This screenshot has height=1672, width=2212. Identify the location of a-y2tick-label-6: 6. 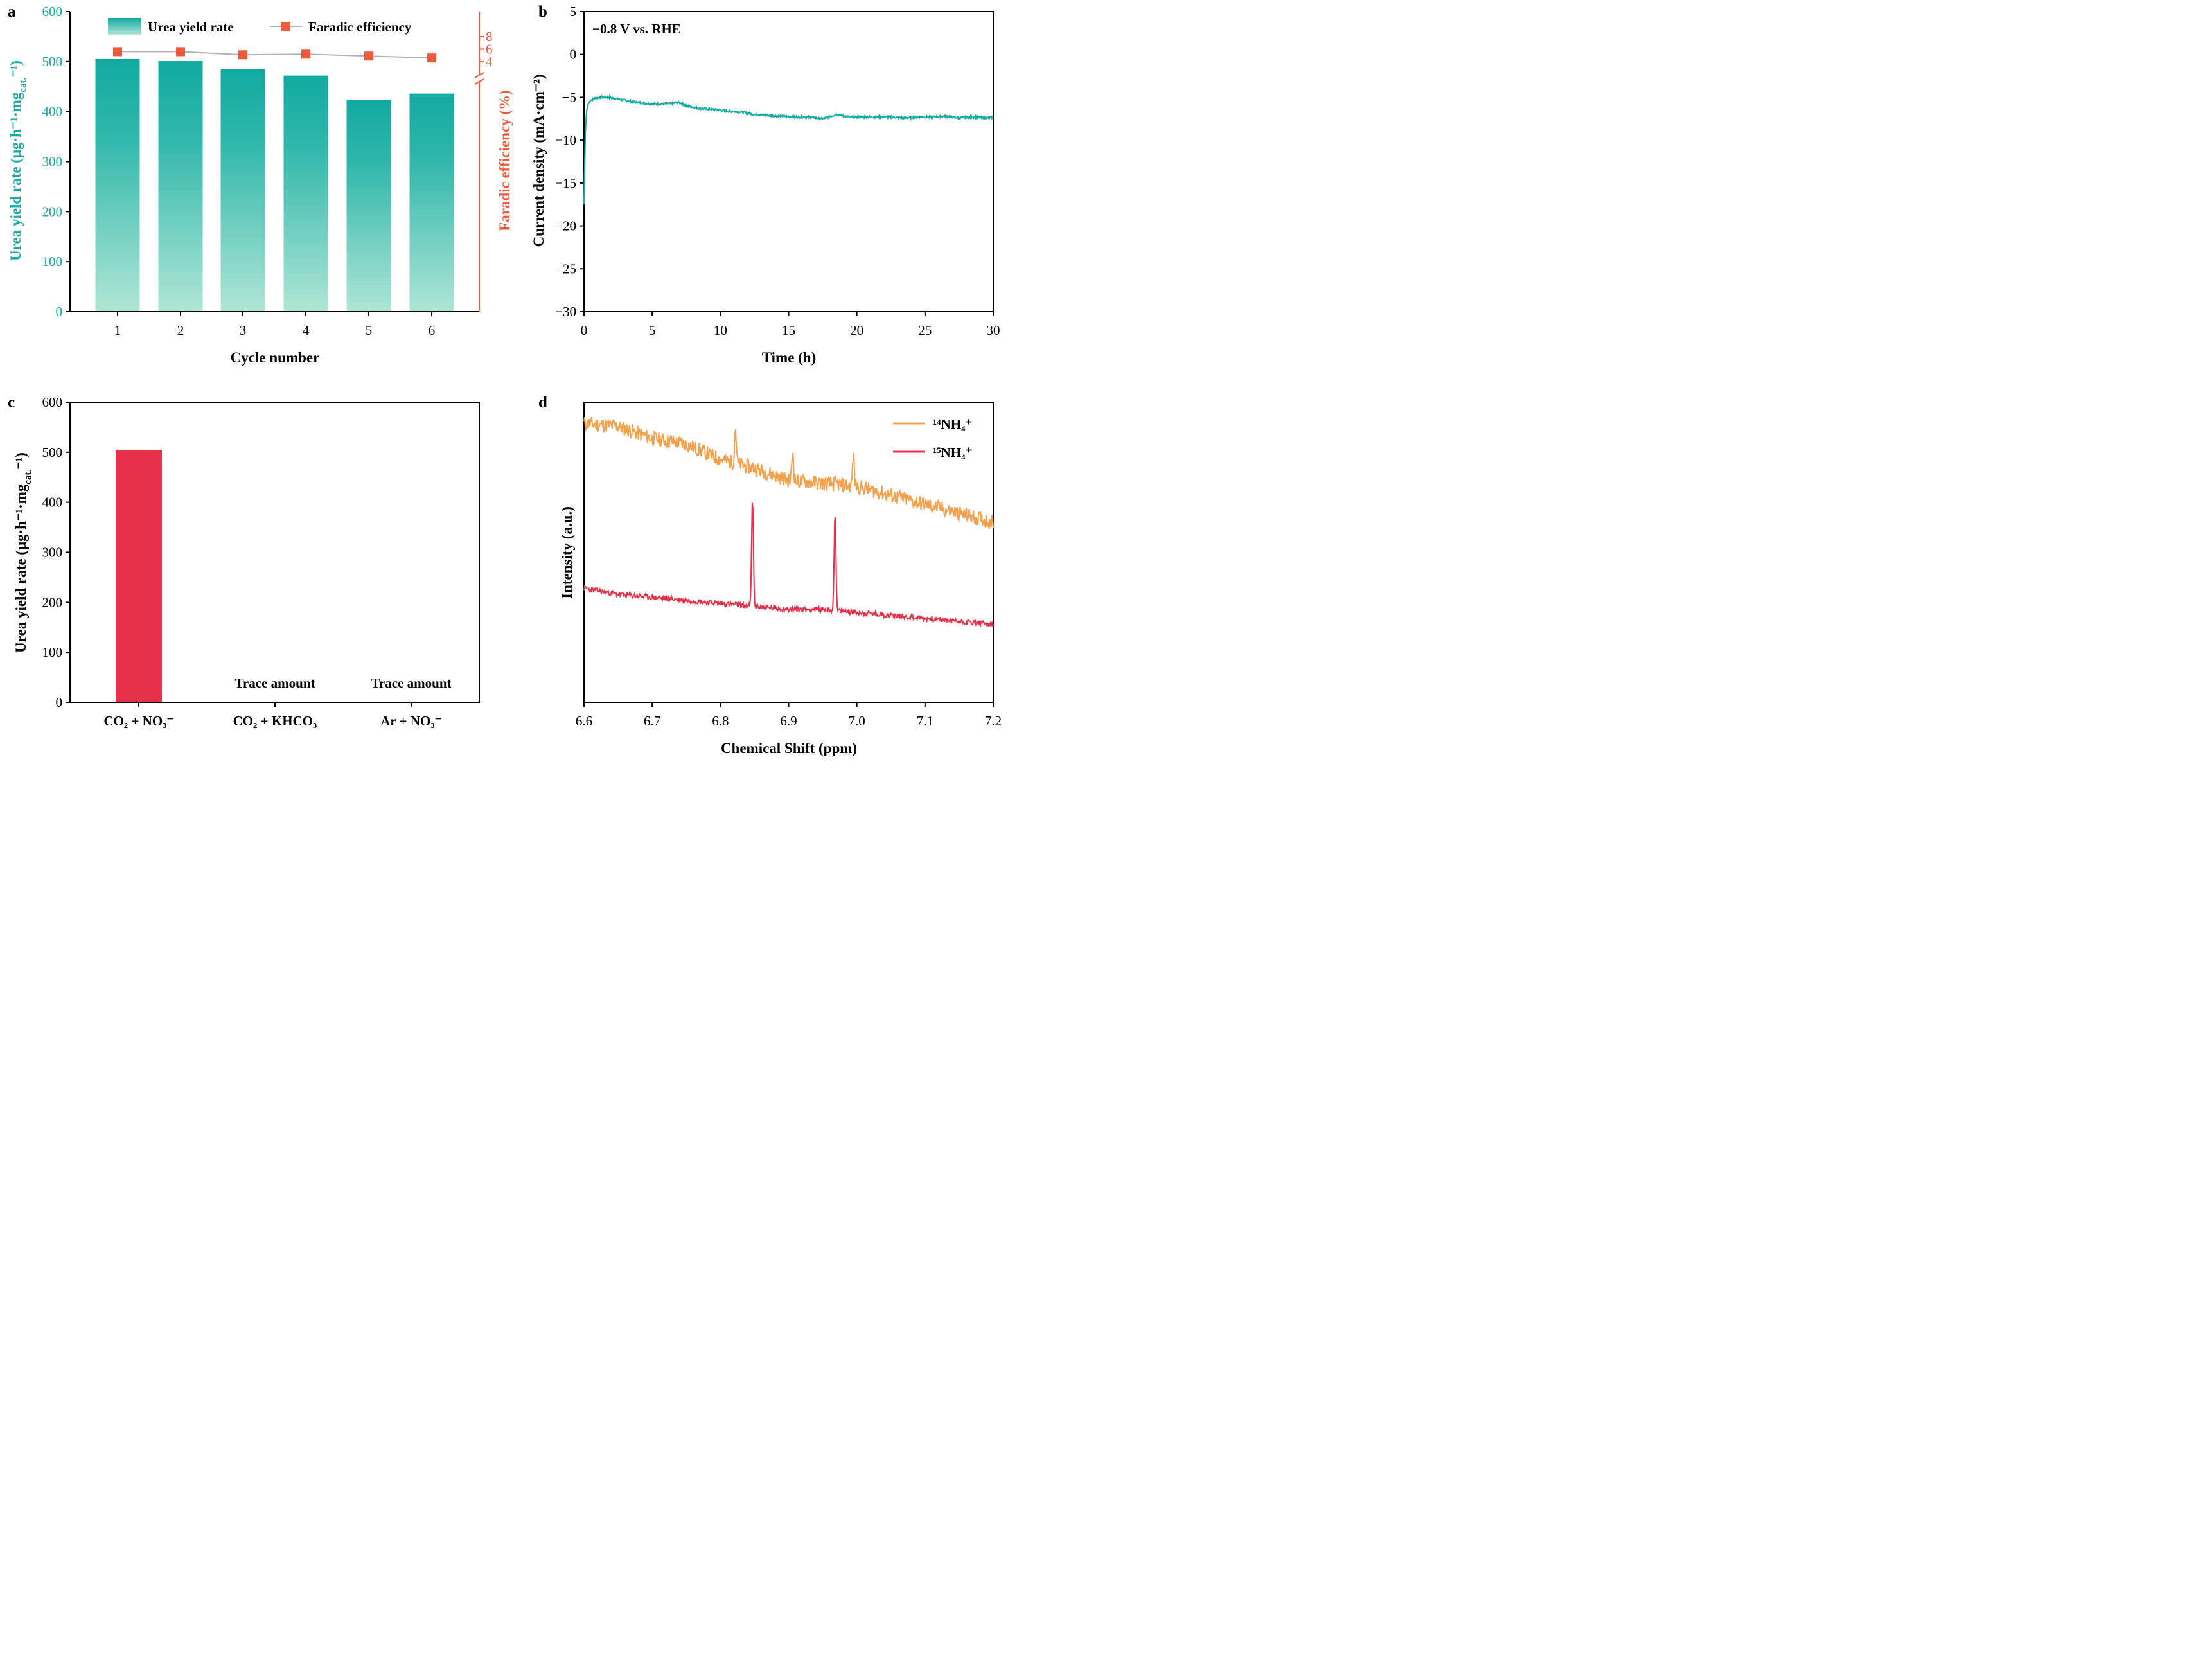
(489, 49).